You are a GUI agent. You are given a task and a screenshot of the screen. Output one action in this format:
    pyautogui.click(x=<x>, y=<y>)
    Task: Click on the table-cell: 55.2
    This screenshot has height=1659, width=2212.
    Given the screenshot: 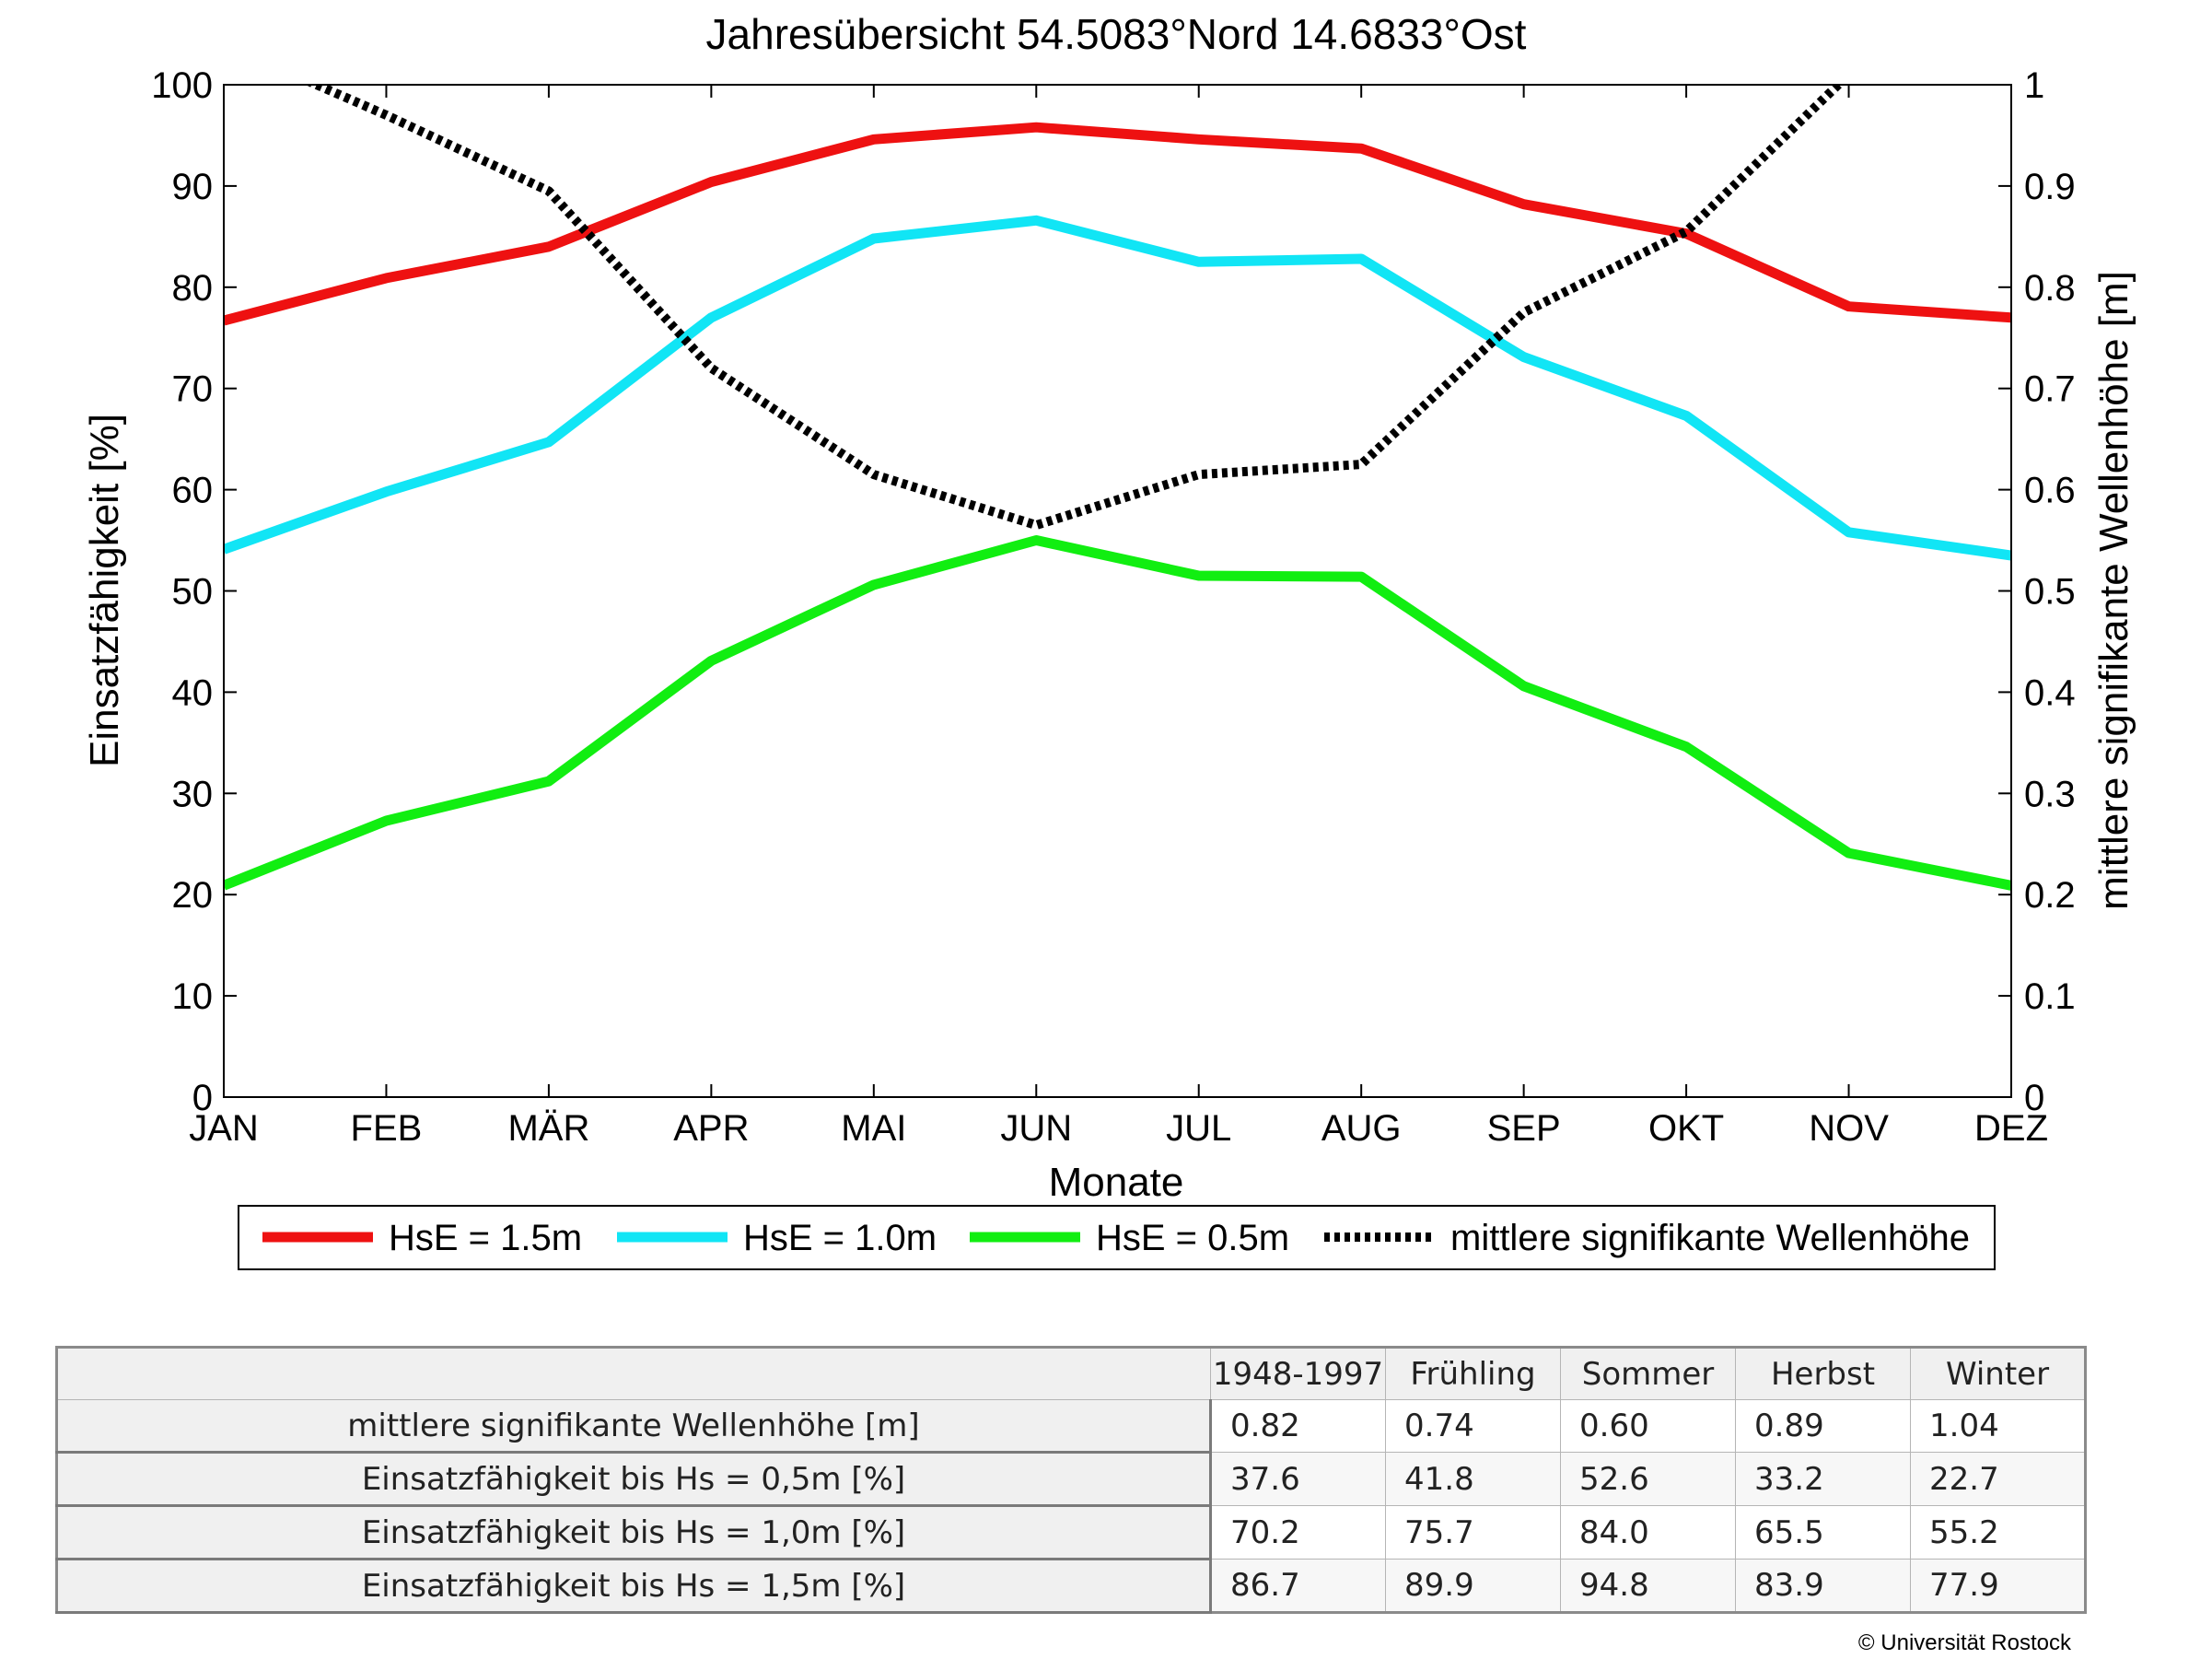 What is the action you would take?
    pyautogui.click(x=1998, y=1532)
    